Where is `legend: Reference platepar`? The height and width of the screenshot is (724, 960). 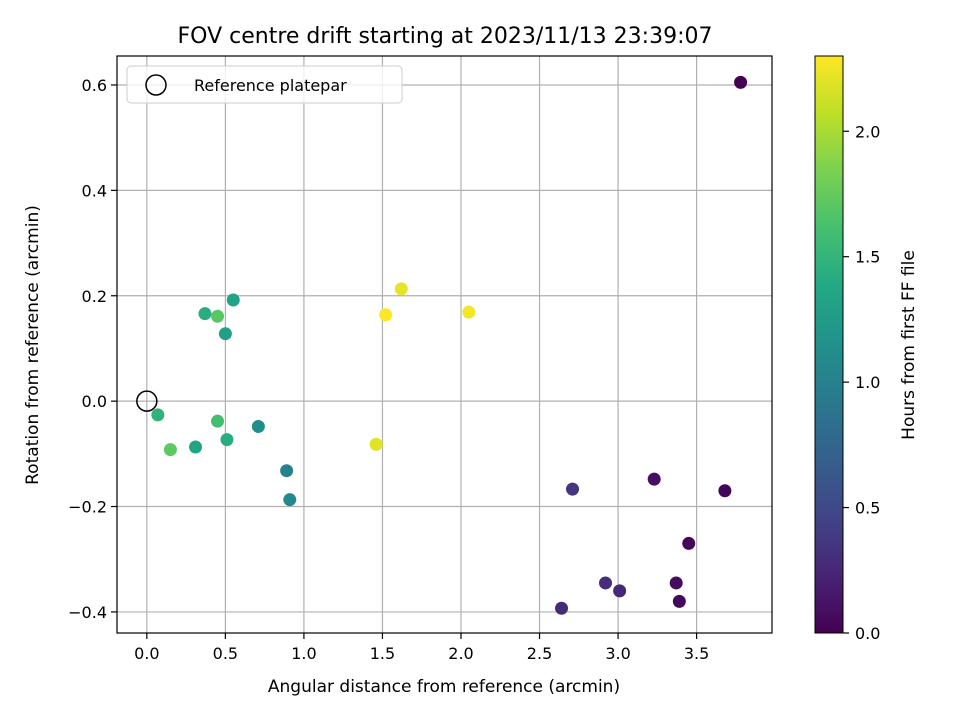 legend: Reference platepar is located at coordinates (264, 84).